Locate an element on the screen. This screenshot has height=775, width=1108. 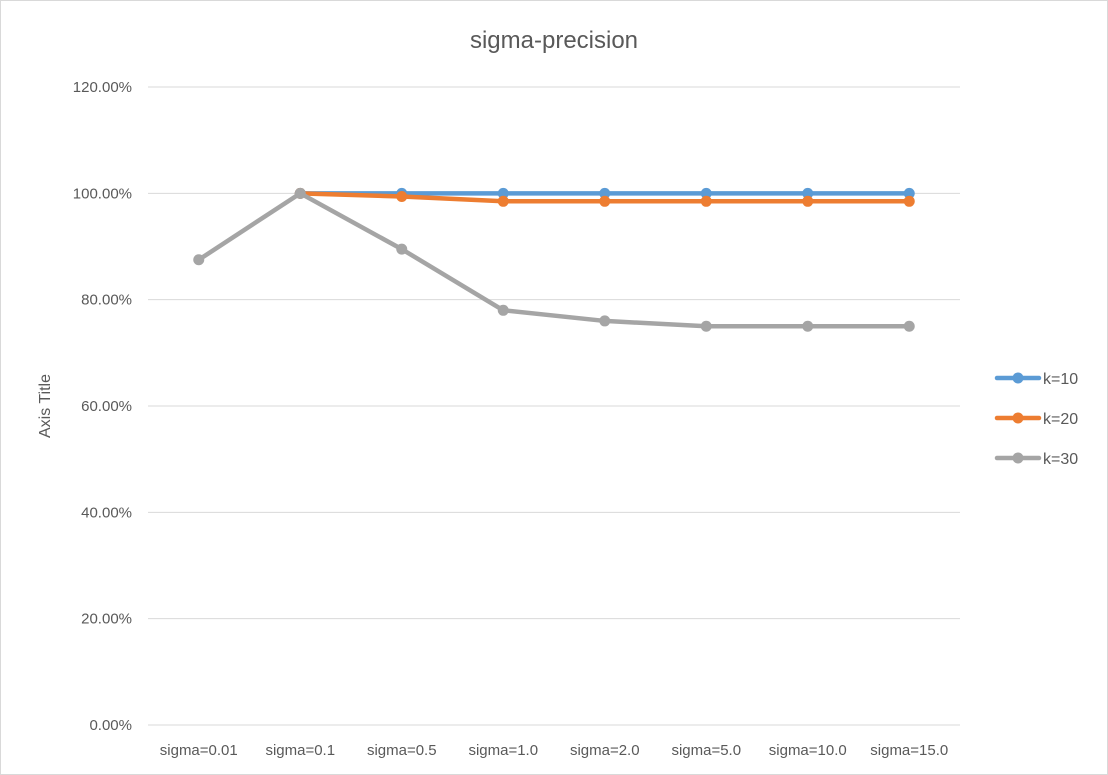
y-tick-label: 60.00% is located at coordinates (106, 406).